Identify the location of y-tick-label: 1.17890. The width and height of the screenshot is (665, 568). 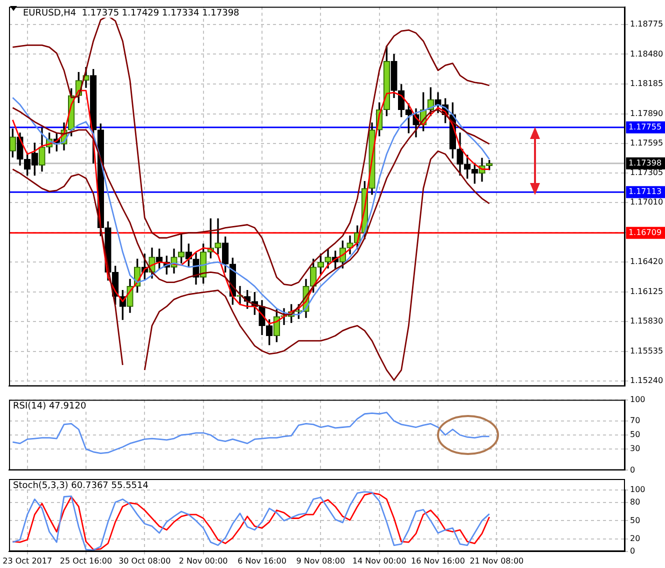
(647, 113).